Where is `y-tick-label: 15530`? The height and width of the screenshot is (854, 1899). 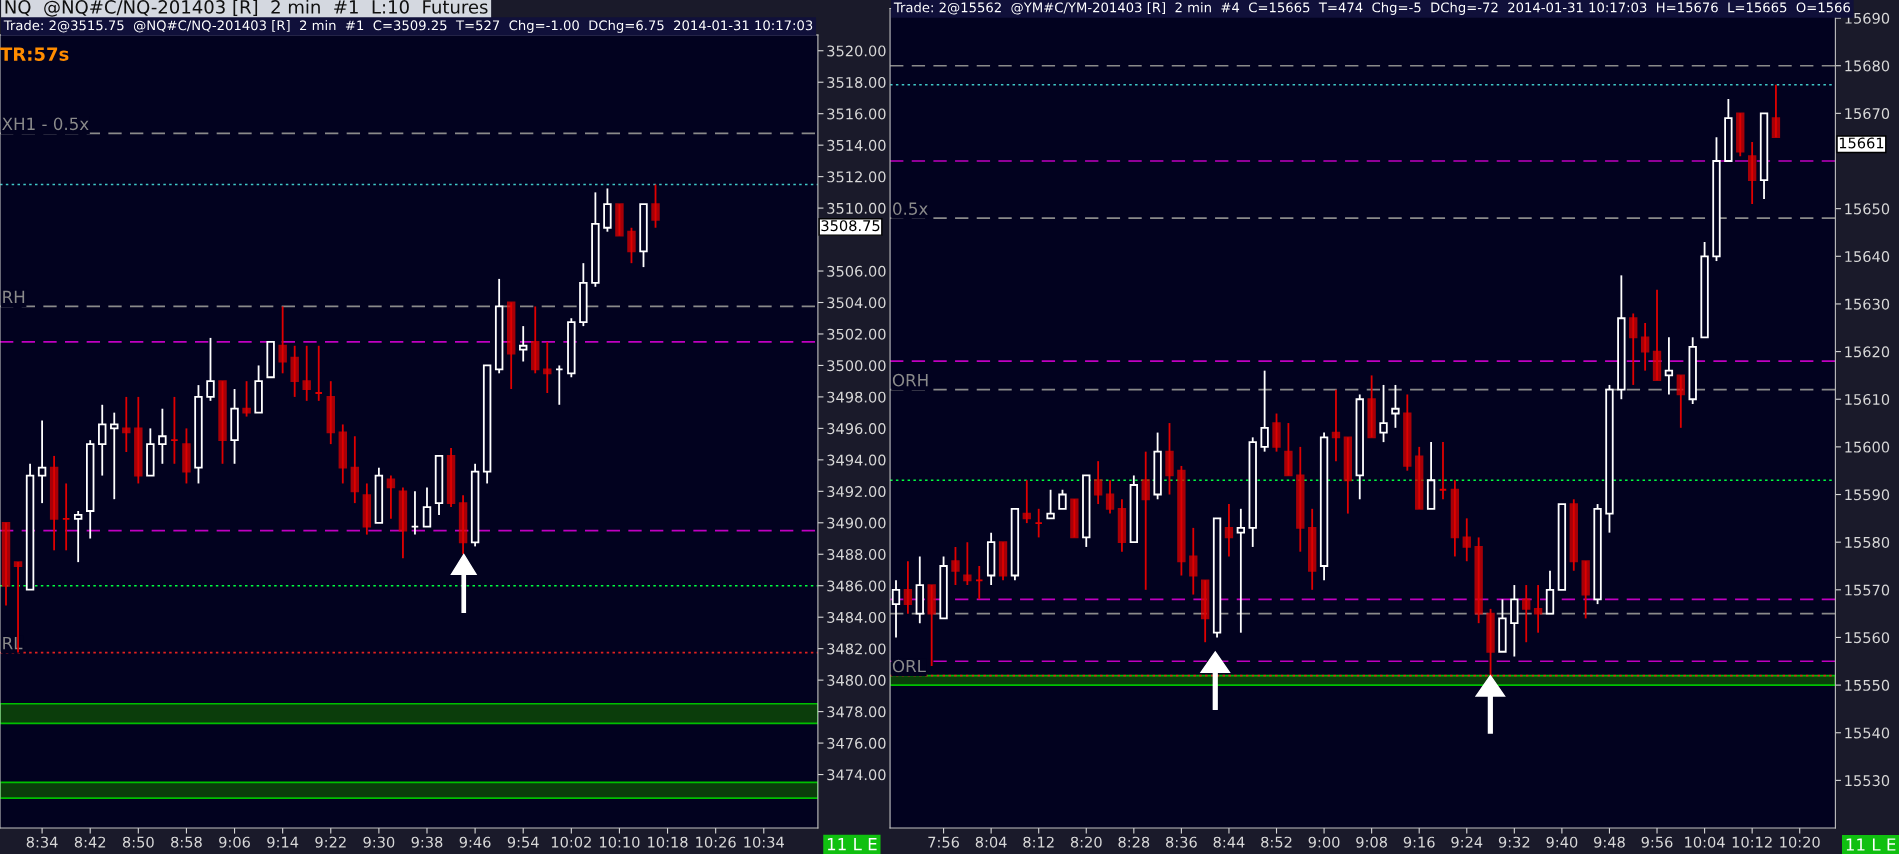 y-tick-label: 15530 is located at coordinates (1867, 781).